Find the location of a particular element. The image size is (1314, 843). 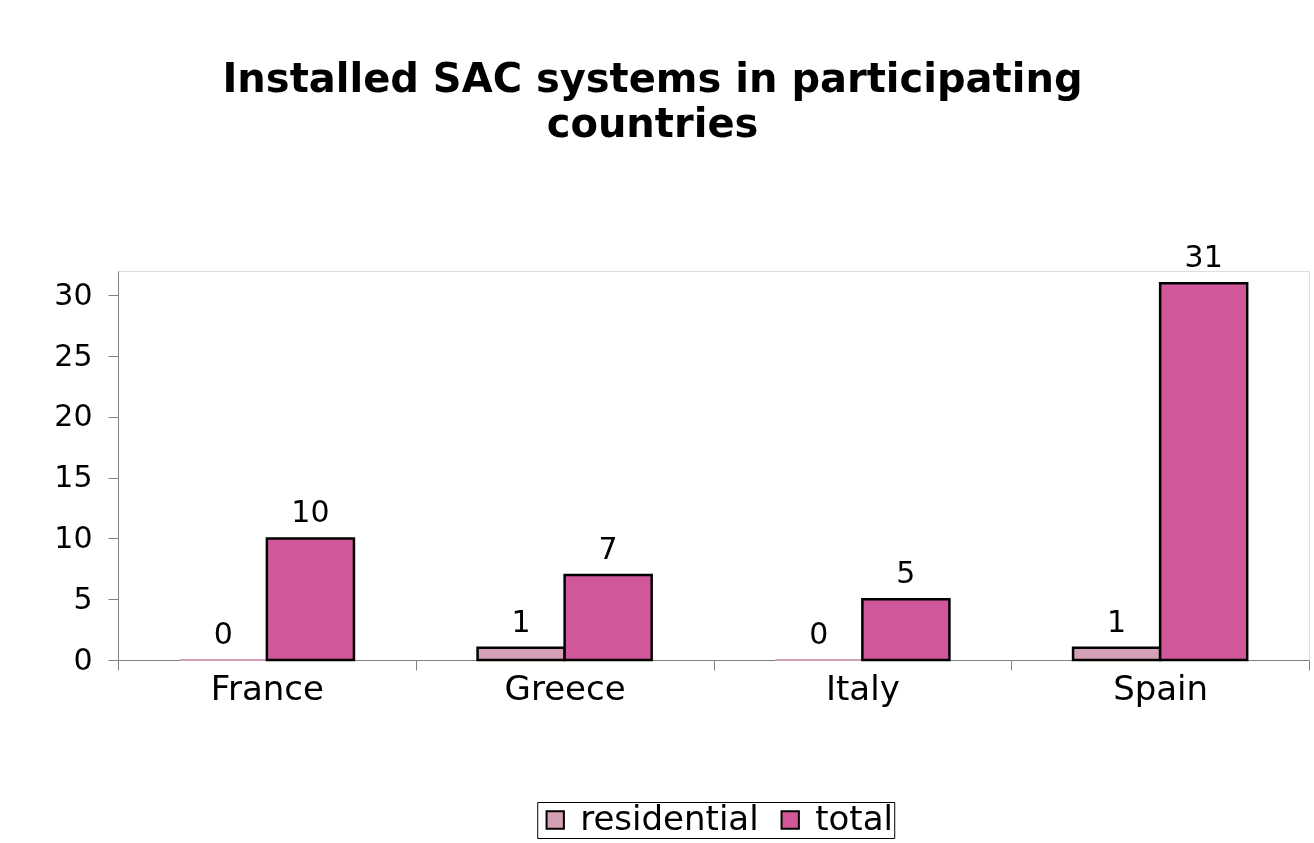

x-tick-label: Spain is located at coordinates (1161, 687).